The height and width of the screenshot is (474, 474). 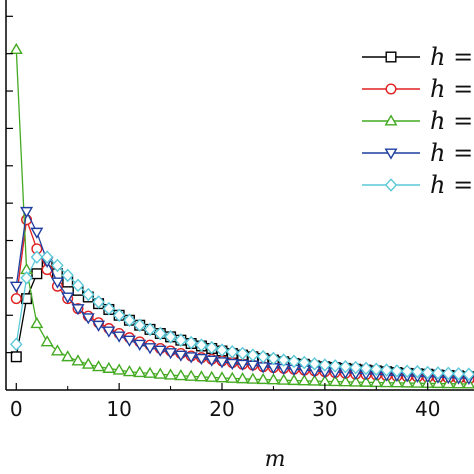 What do you see at coordinates (427, 409) in the screenshot?
I see `x-tick-label: 40` at bounding box center [427, 409].